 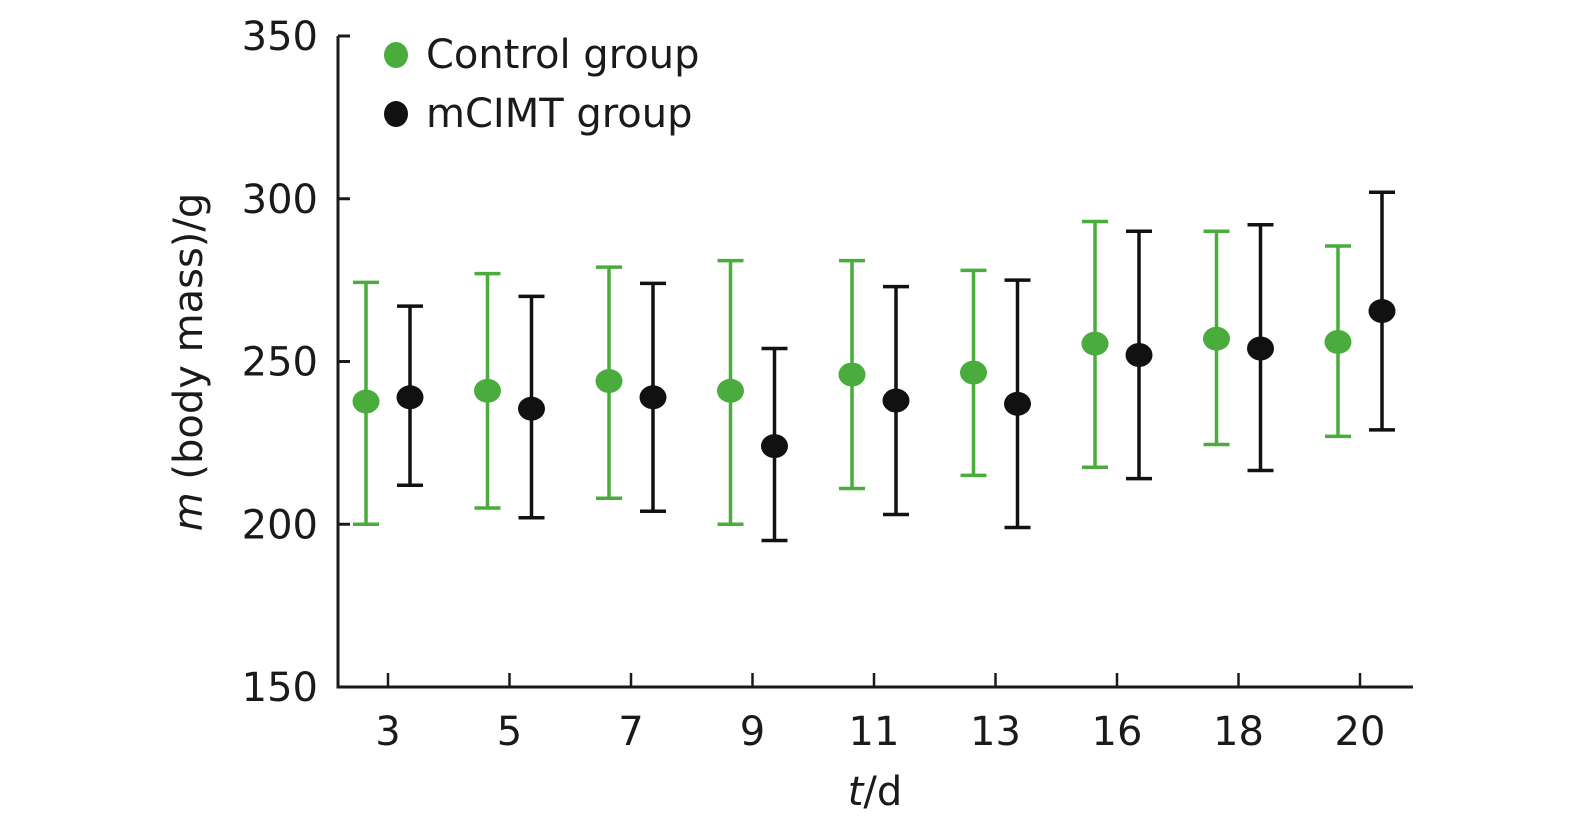 I want to click on legend-item-mcimt: mCIMT group, so click(x=538, y=114).